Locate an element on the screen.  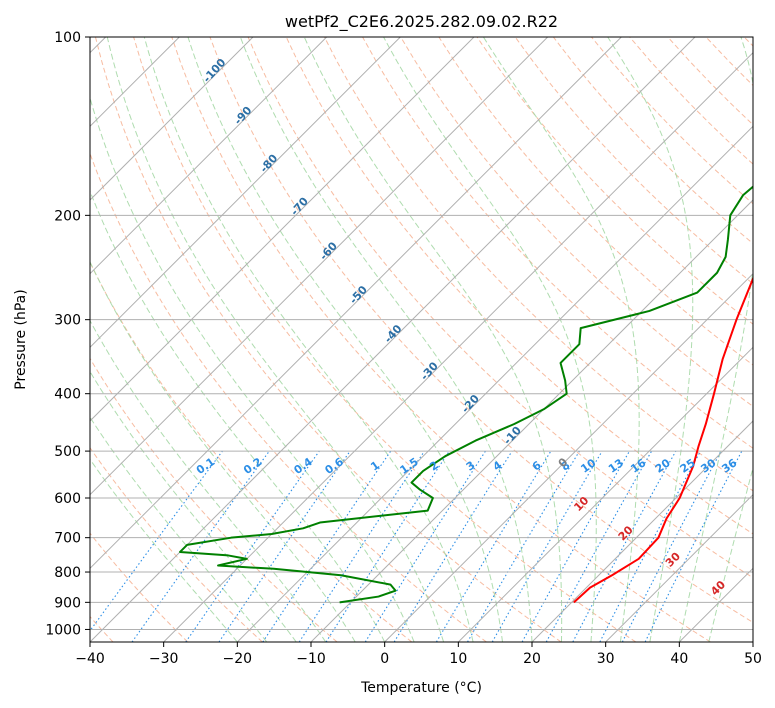
y-tick-label: 900 is located at coordinates (67, 603).